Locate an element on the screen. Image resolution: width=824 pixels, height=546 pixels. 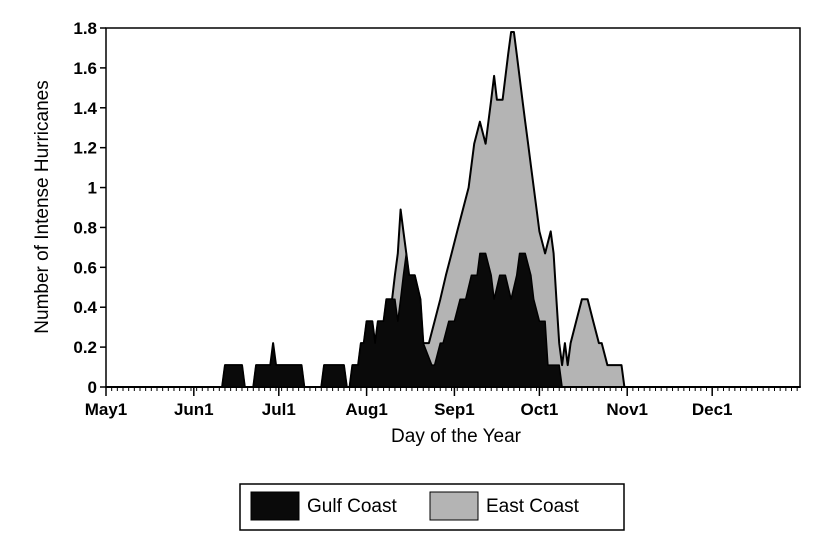
legend-label-gulf-coast: Gulf Coast is located at coordinates (352, 506).